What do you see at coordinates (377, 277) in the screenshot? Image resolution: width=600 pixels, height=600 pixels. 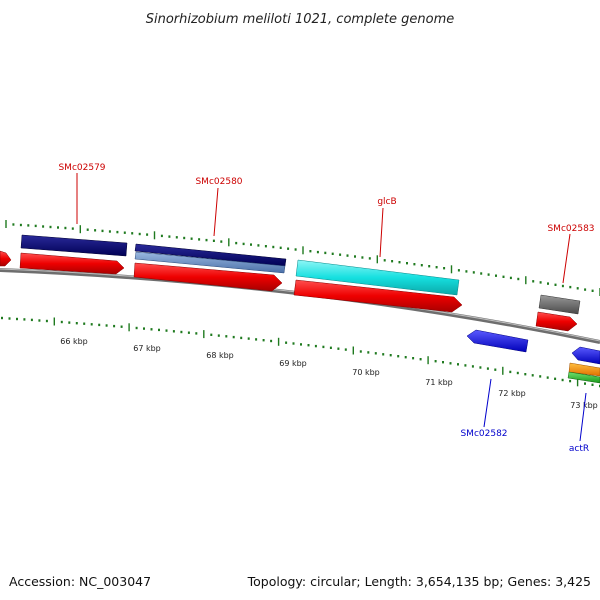 I see `feature-glcB-gene` at bounding box center [377, 277].